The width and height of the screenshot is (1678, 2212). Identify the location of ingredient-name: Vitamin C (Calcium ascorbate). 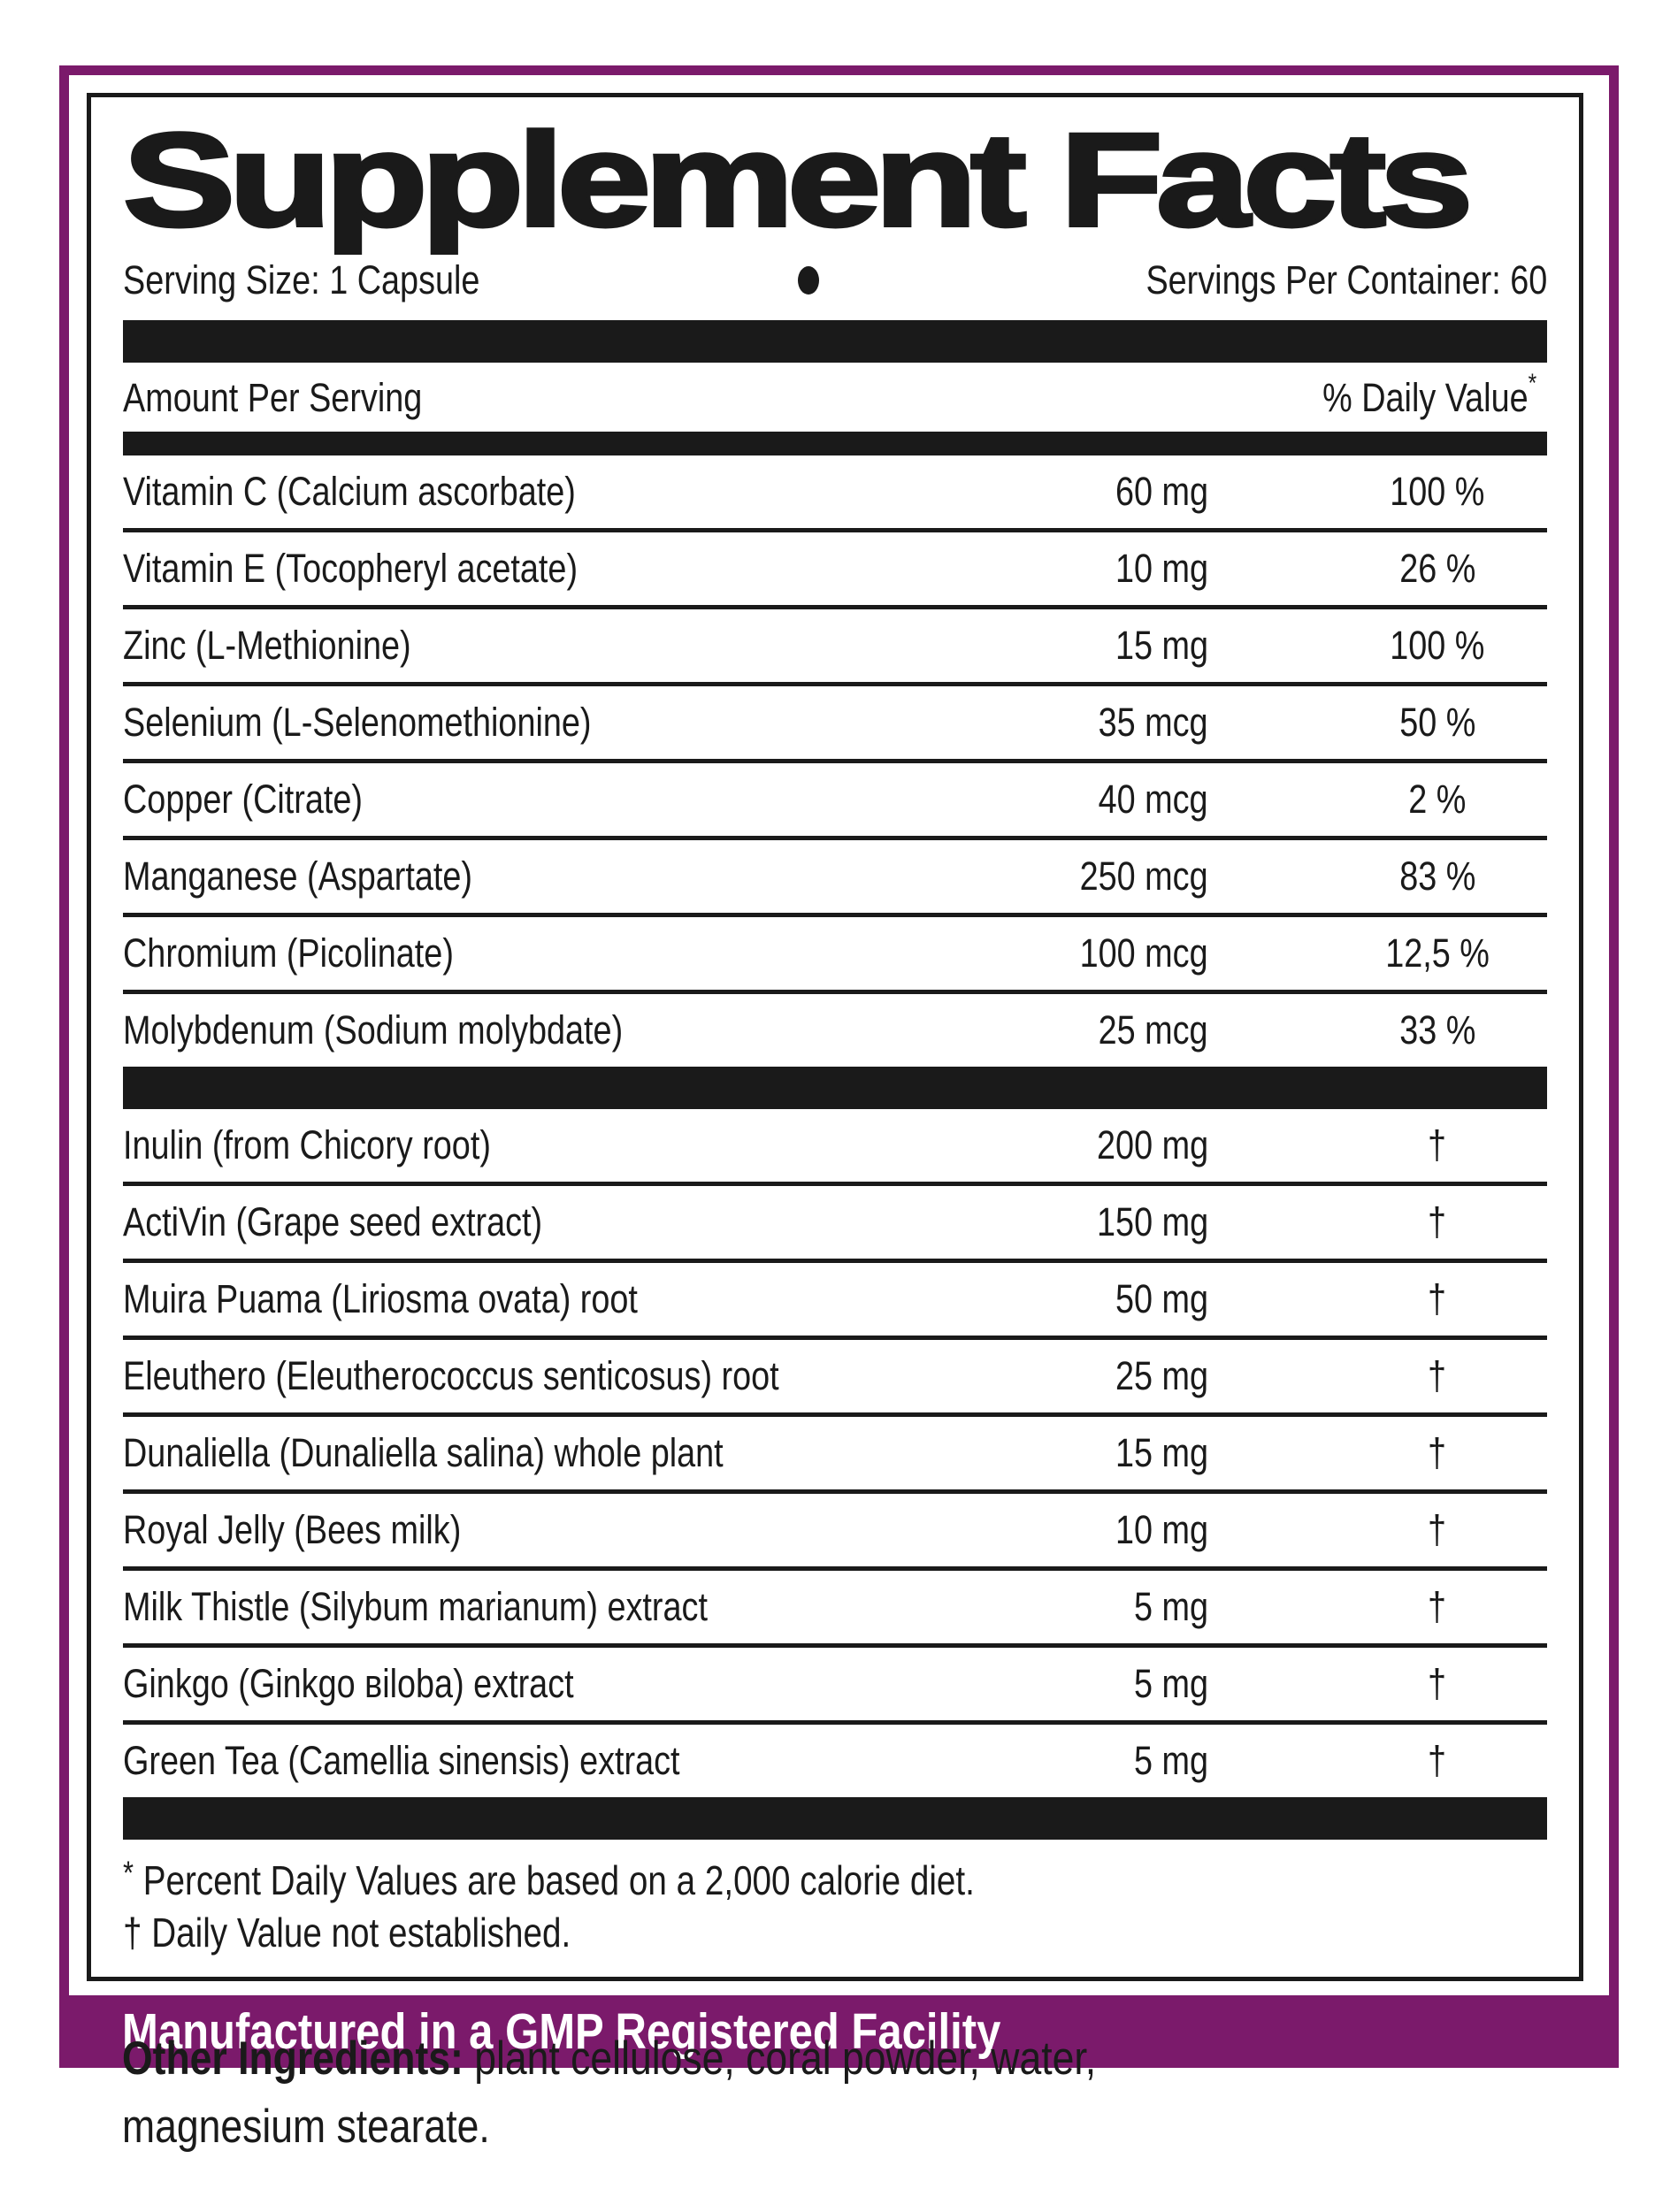
(349, 491).